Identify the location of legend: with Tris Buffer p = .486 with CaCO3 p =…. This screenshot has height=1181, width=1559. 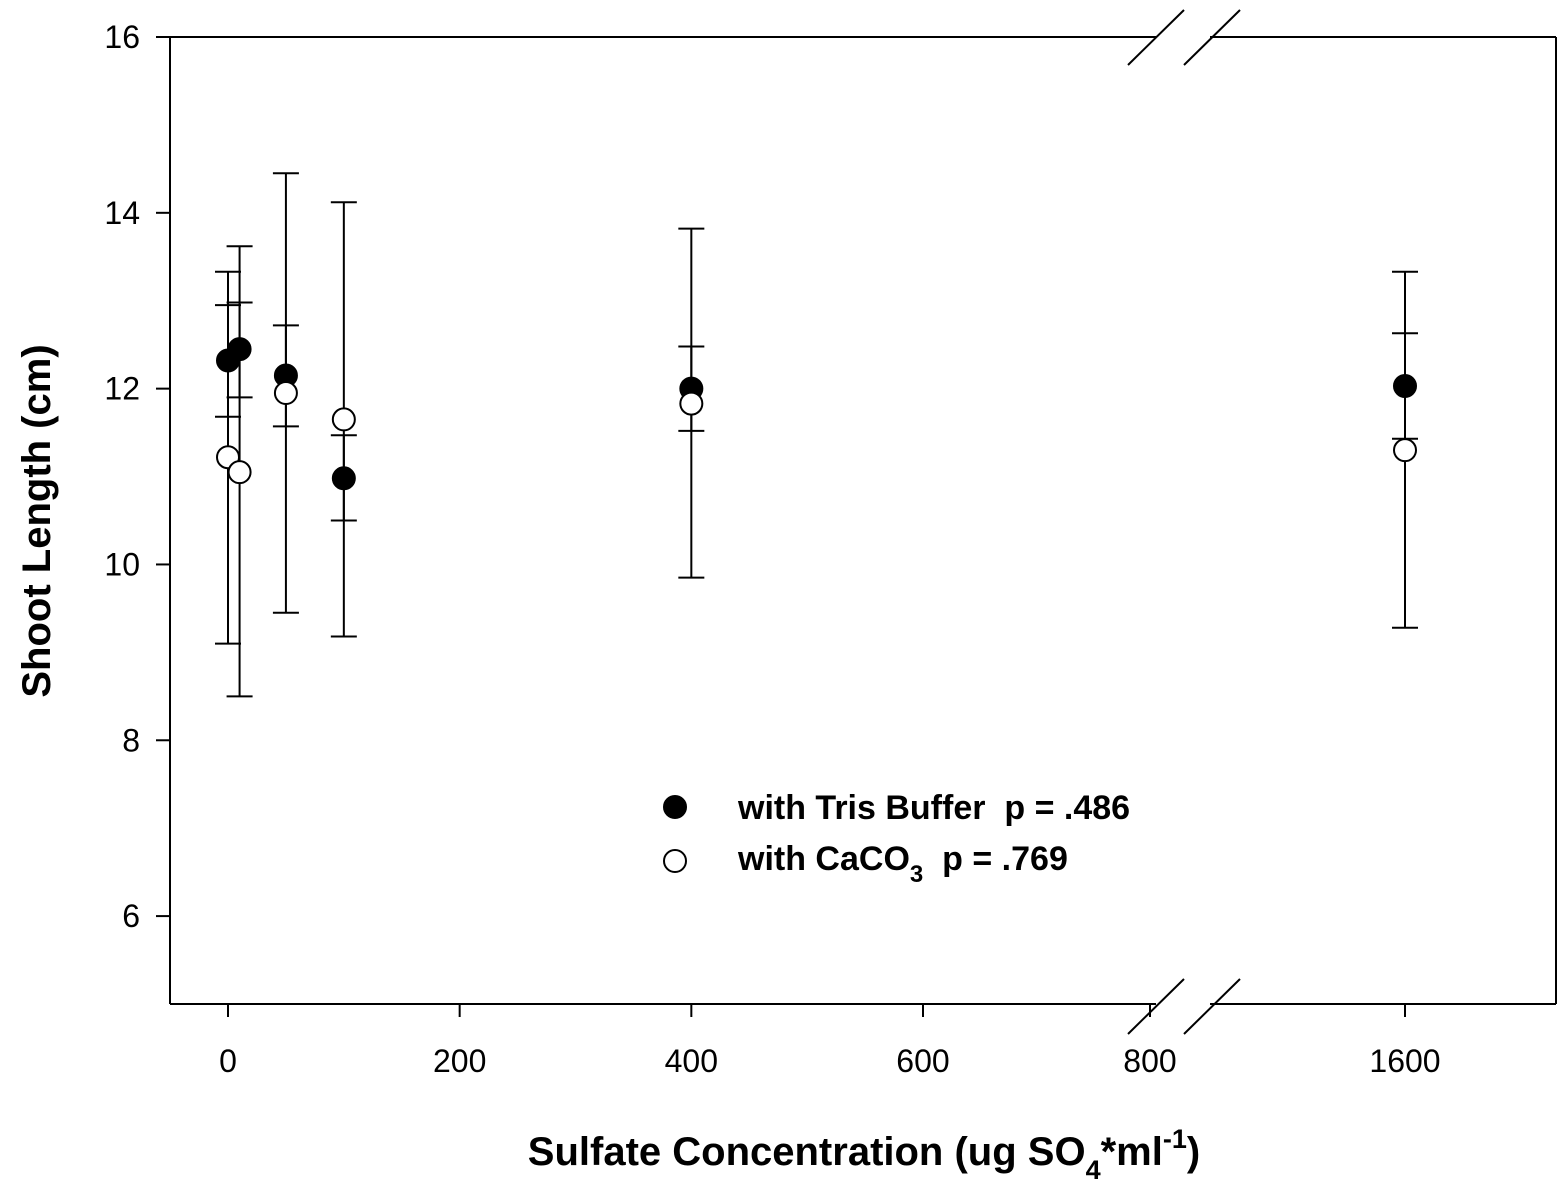
(896, 838).